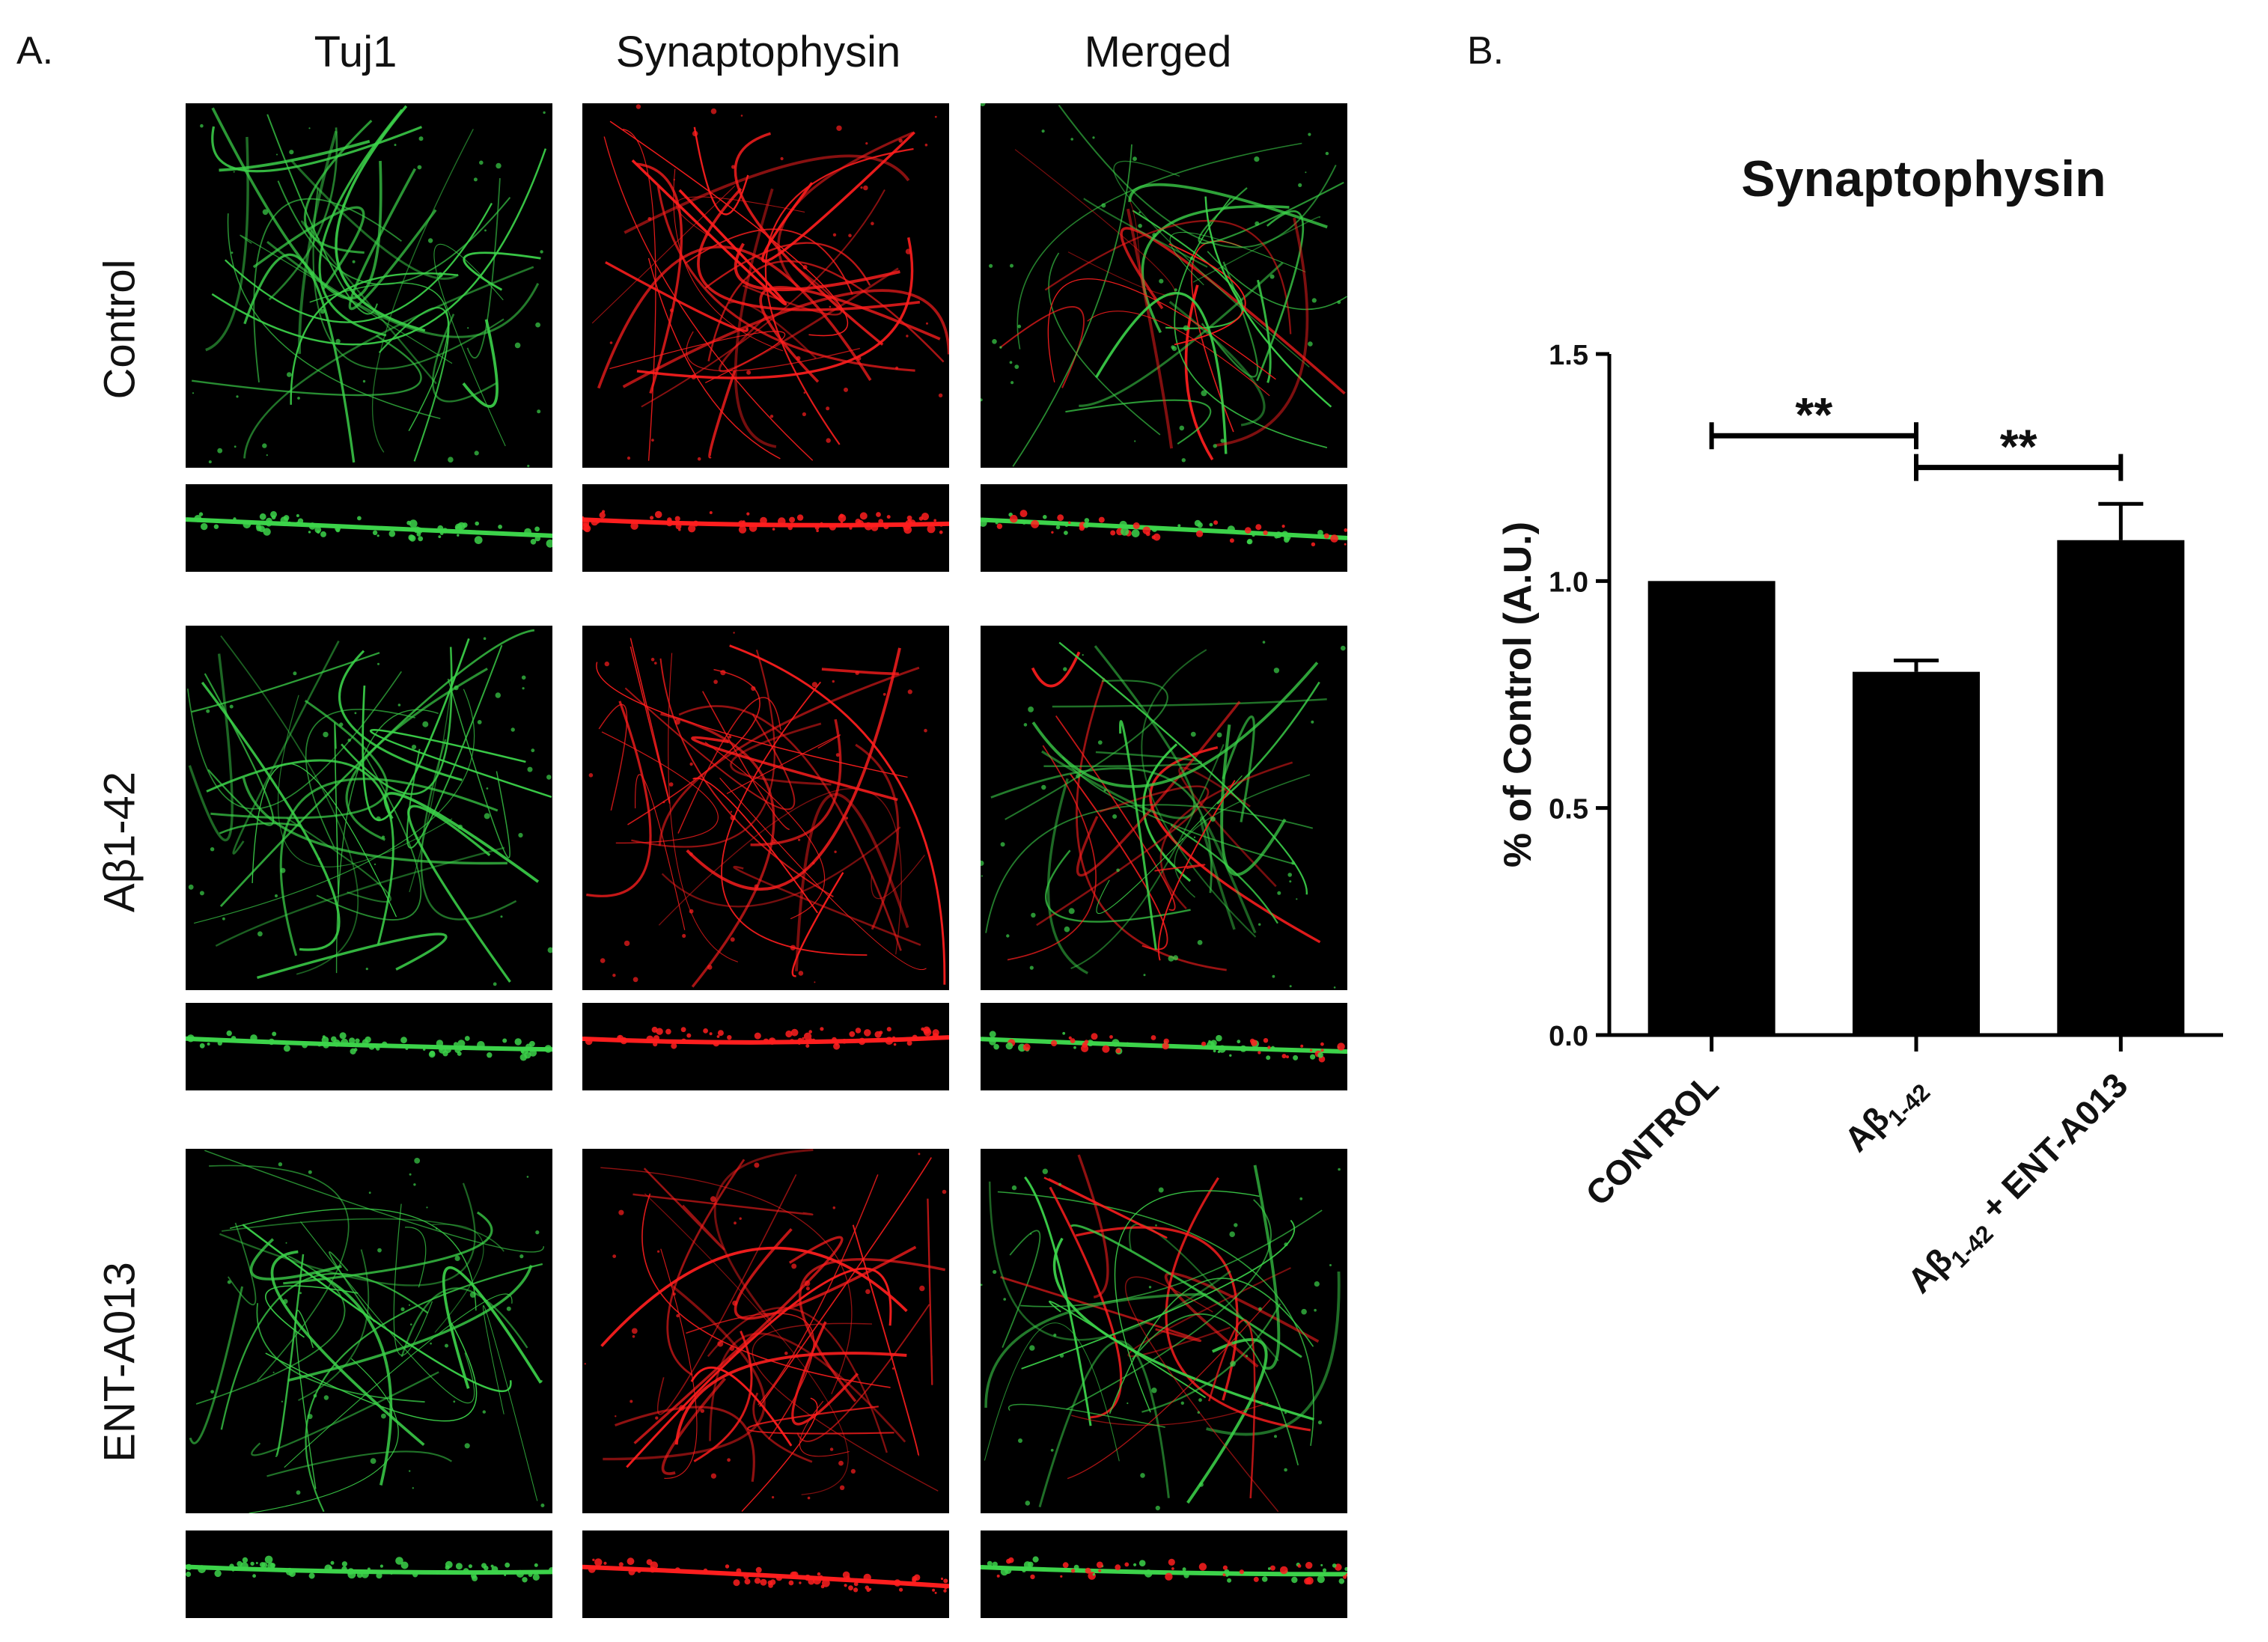  I want to click on row-label-ent-a013: ENT-A013, so click(120, 1362).